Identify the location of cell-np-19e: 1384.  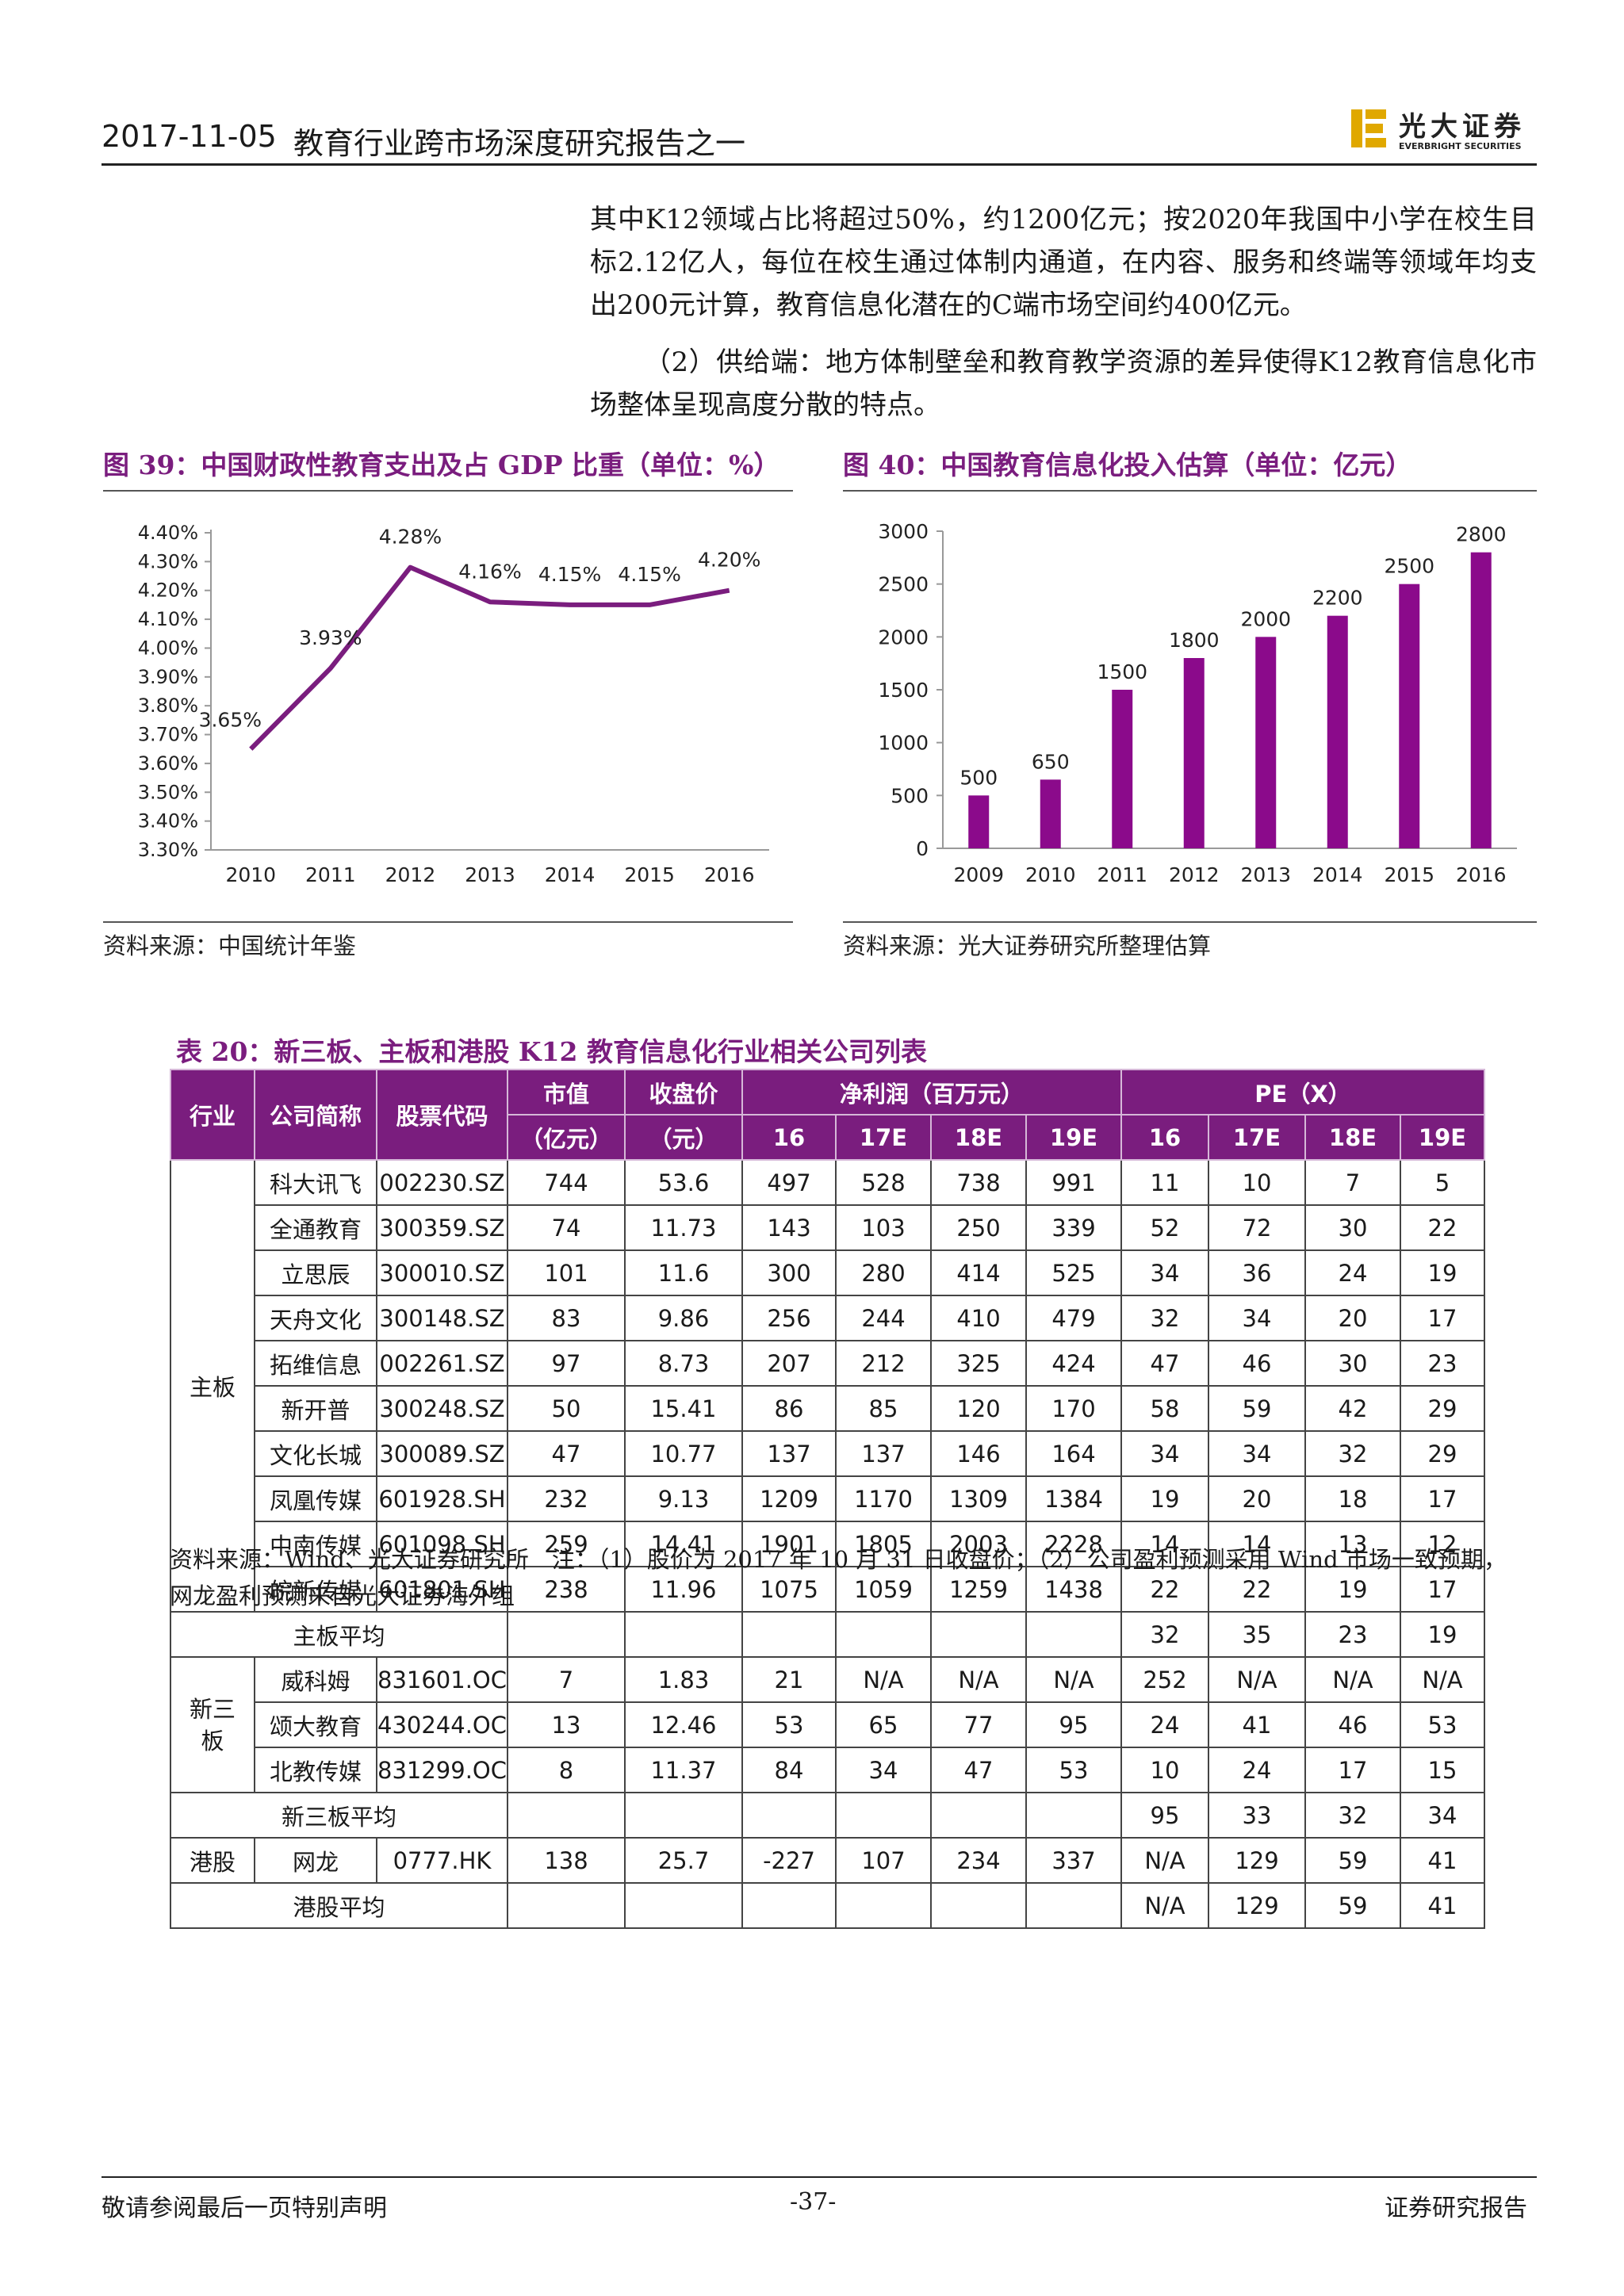
(1073, 1498).